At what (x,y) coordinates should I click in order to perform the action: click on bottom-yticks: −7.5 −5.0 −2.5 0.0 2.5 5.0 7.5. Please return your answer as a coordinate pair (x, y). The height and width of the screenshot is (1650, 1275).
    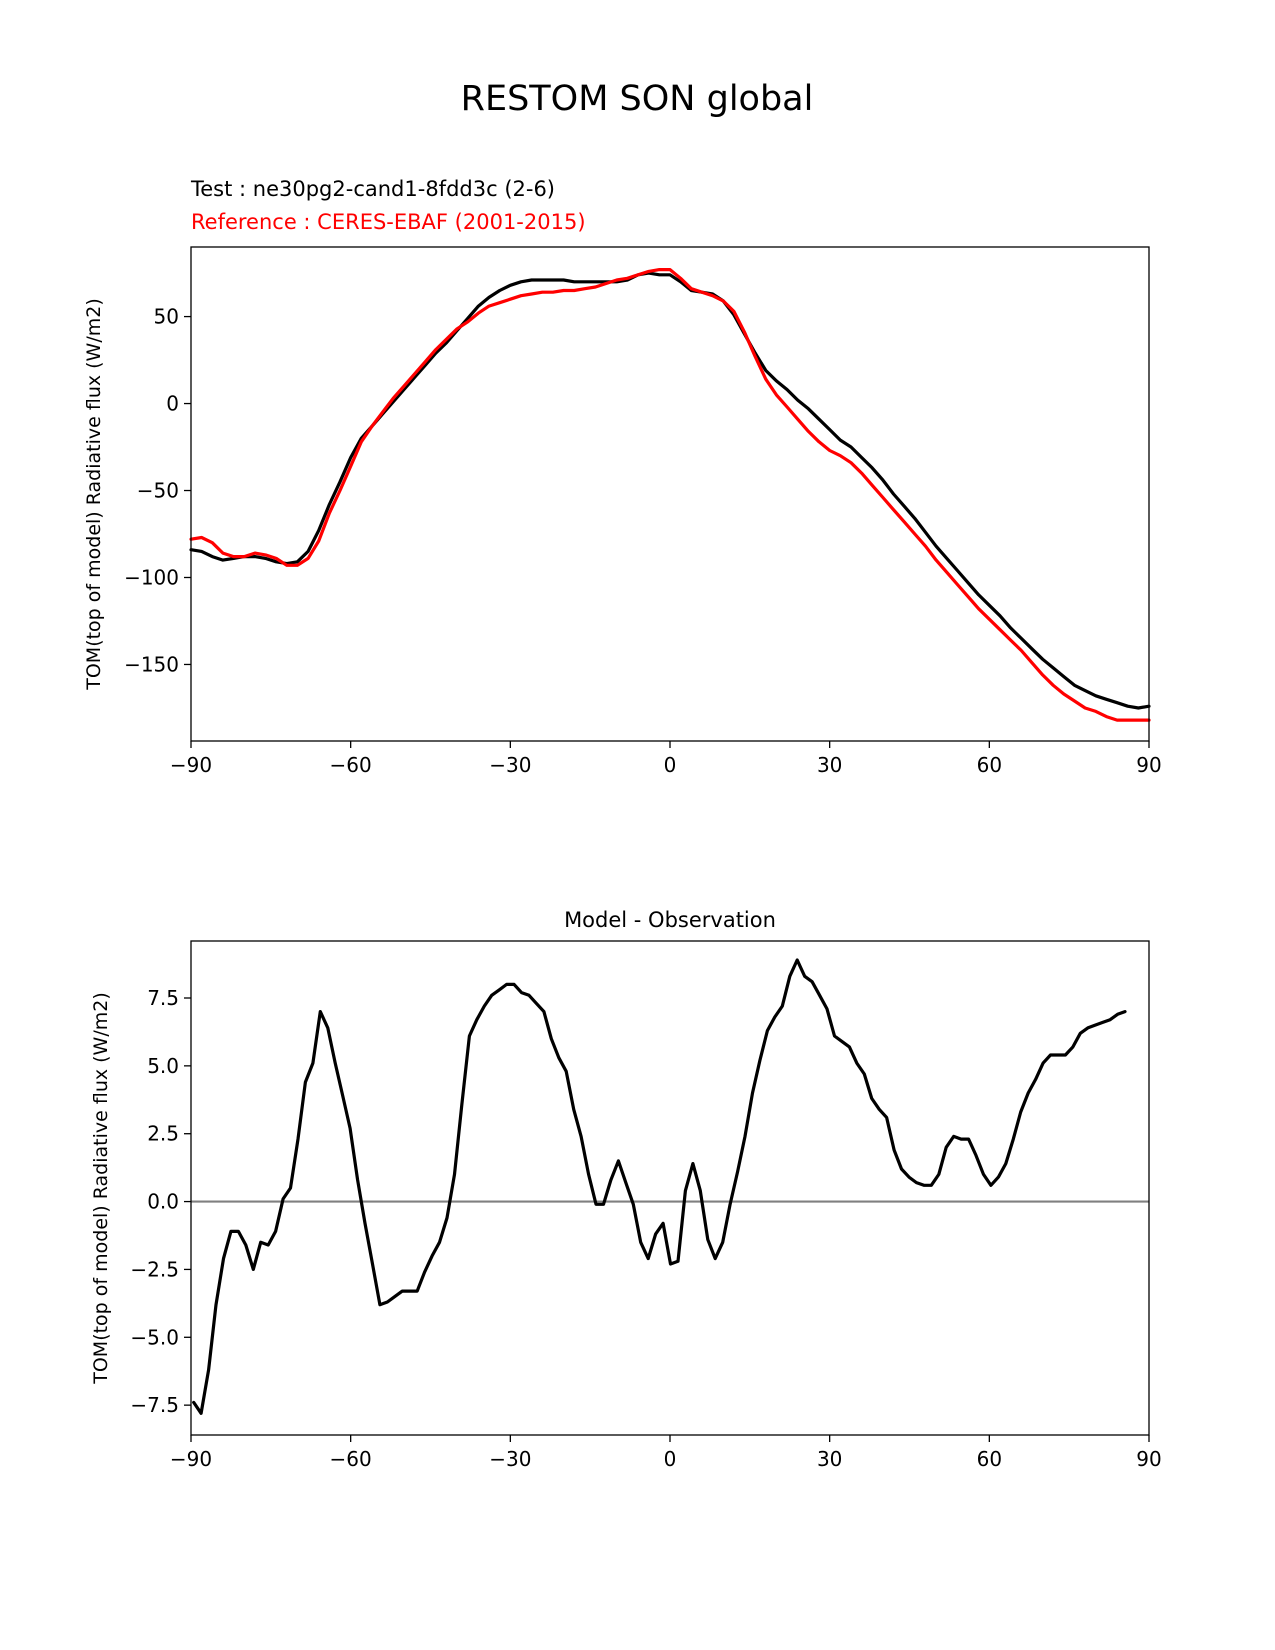
    Looking at the image, I should click on (160, 1201).